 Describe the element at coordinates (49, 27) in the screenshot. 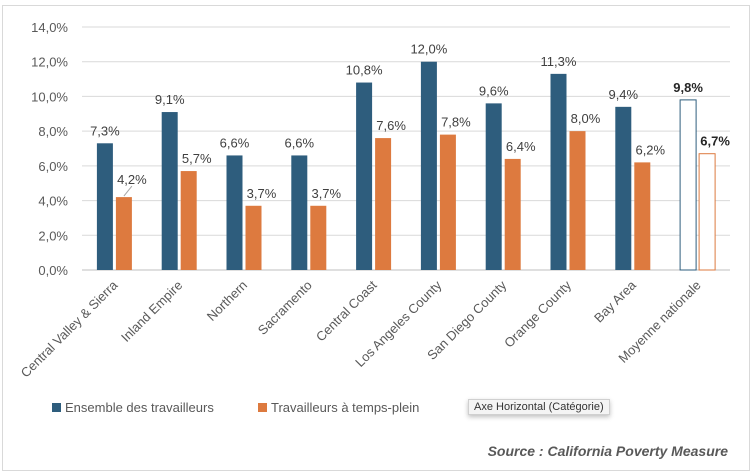

I see `y-tick-label: 14,0%` at that location.